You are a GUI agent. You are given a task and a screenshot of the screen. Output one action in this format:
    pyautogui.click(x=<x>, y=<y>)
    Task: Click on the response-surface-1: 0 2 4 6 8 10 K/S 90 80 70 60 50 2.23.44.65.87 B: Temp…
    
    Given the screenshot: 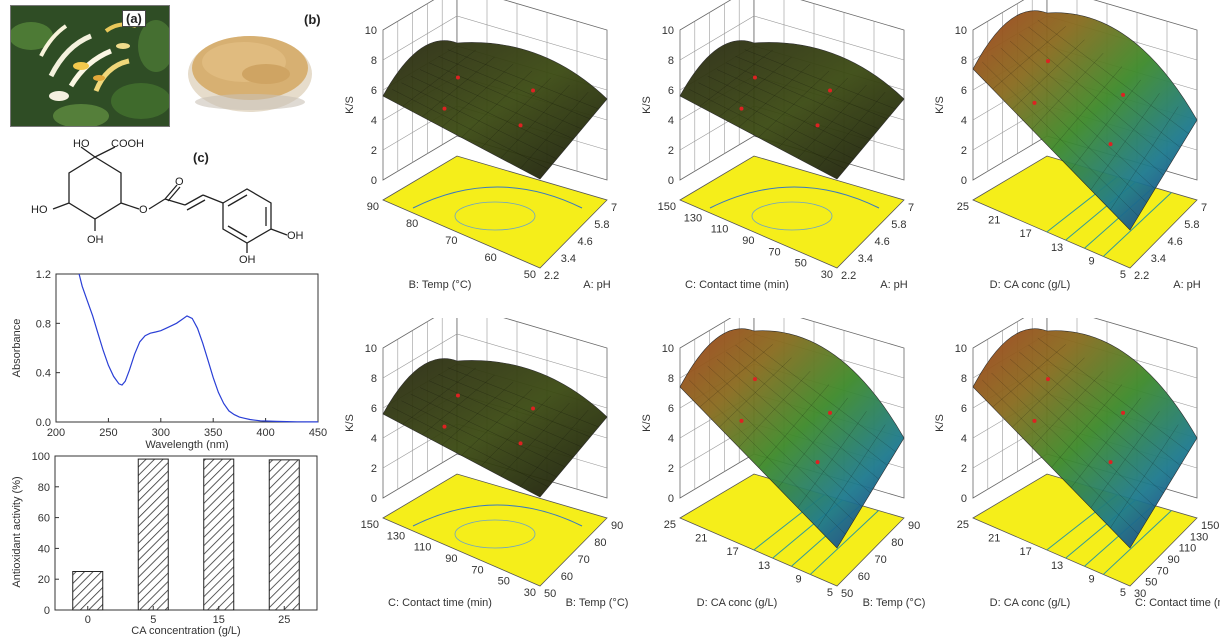 What is the action you would take?
    pyautogui.click(x=480, y=145)
    